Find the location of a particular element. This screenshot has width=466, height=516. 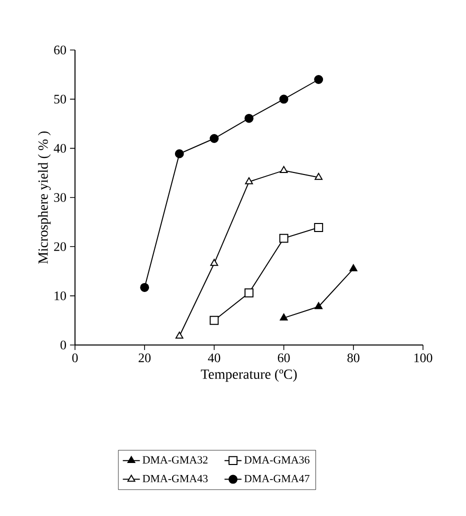

y-tick-label: 40 is located at coordinates (60, 148).